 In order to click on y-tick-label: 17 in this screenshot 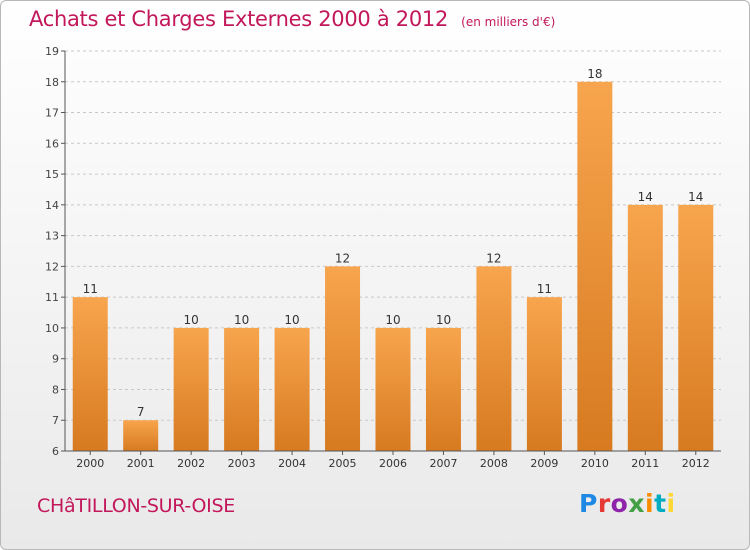, I will do `click(52, 113)`.